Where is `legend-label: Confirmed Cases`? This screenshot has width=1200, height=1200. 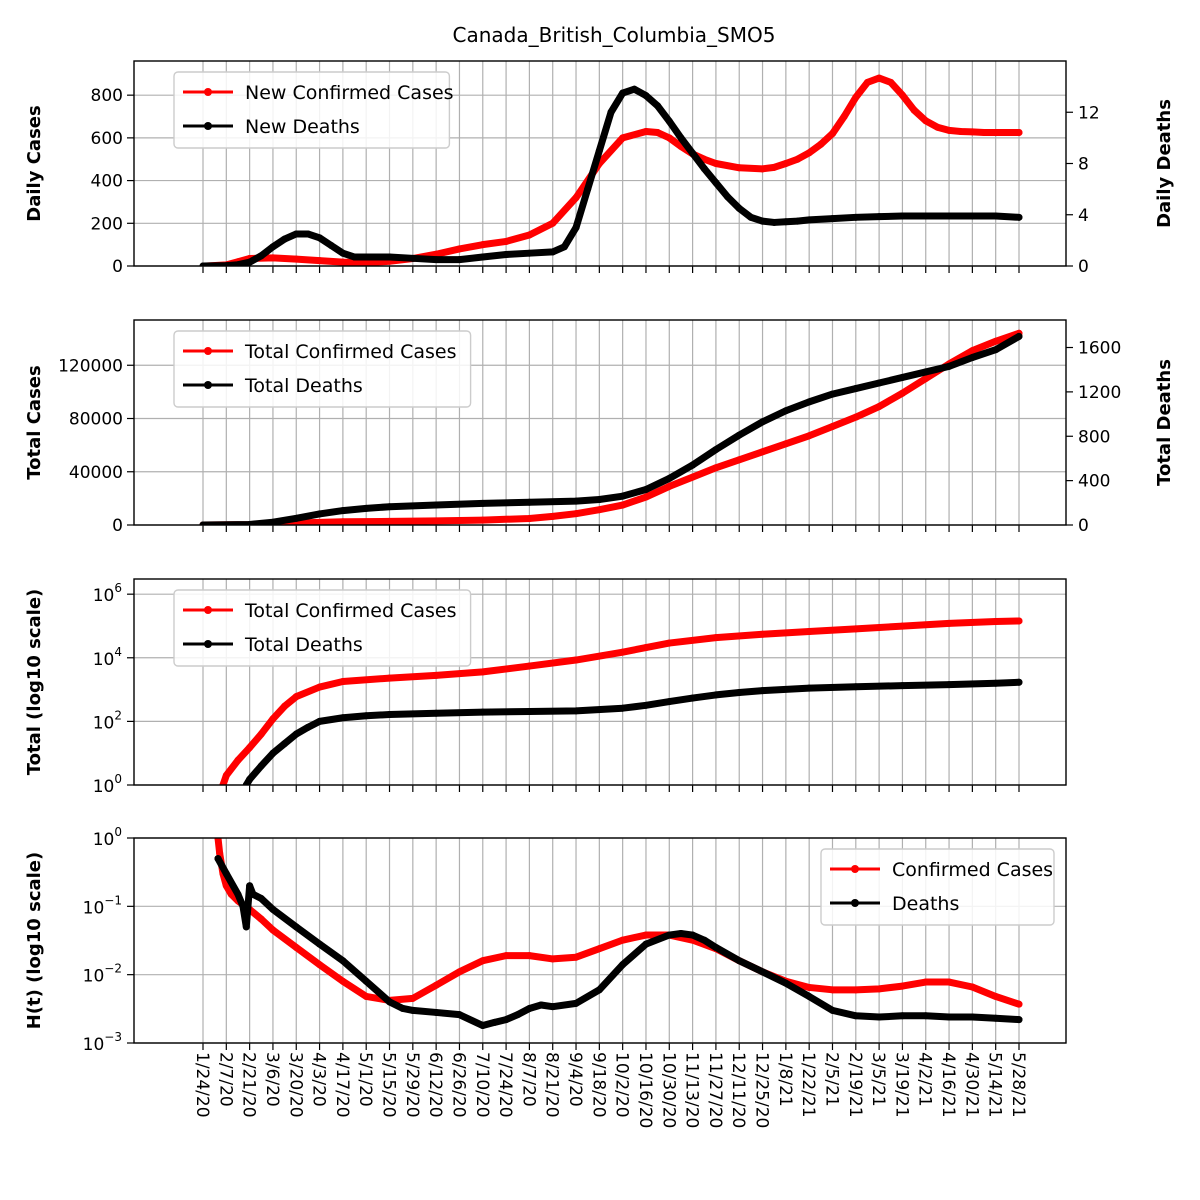 legend-label: Confirmed Cases is located at coordinates (972, 870).